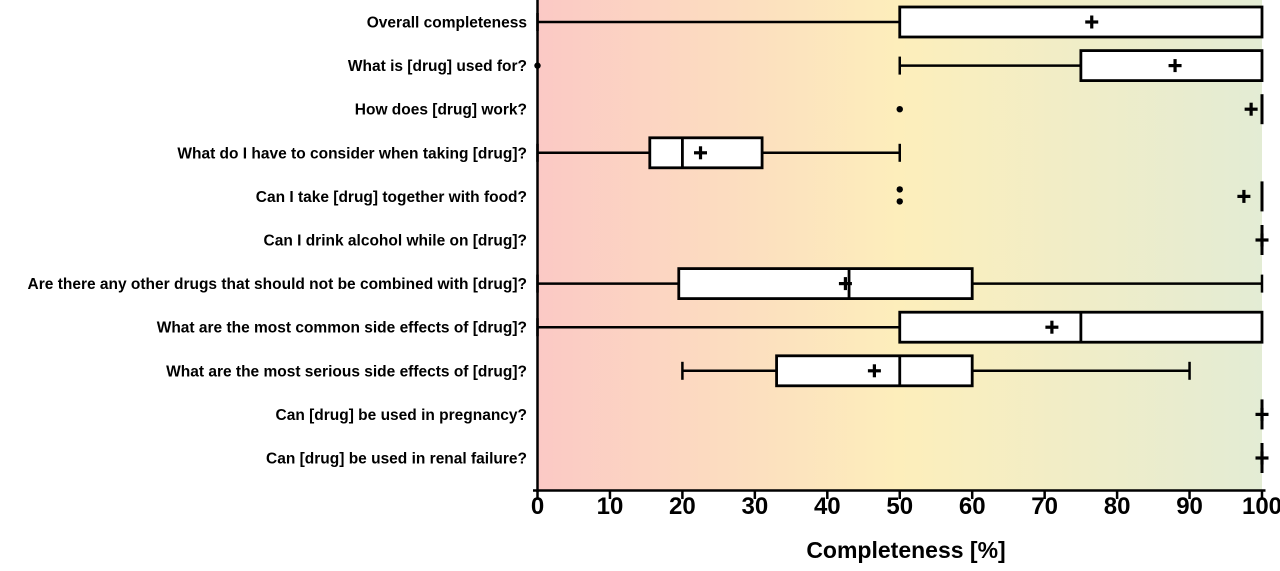  What do you see at coordinates (899, 506) in the screenshot?
I see `x-tick-label: 50` at bounding box center [899, 506].